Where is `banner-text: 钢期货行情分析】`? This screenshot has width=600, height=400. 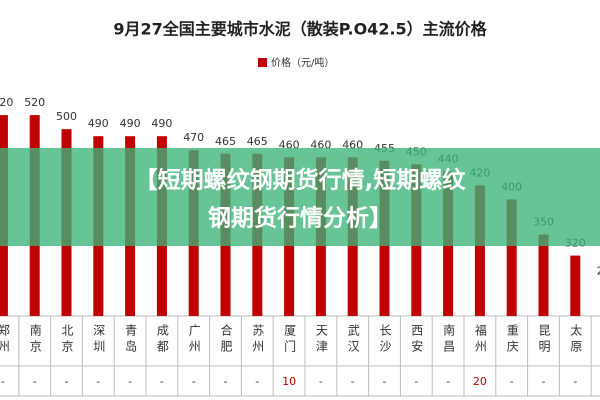
banner-text: 钢期货行情分析】 is located at coordinates (300, 218).